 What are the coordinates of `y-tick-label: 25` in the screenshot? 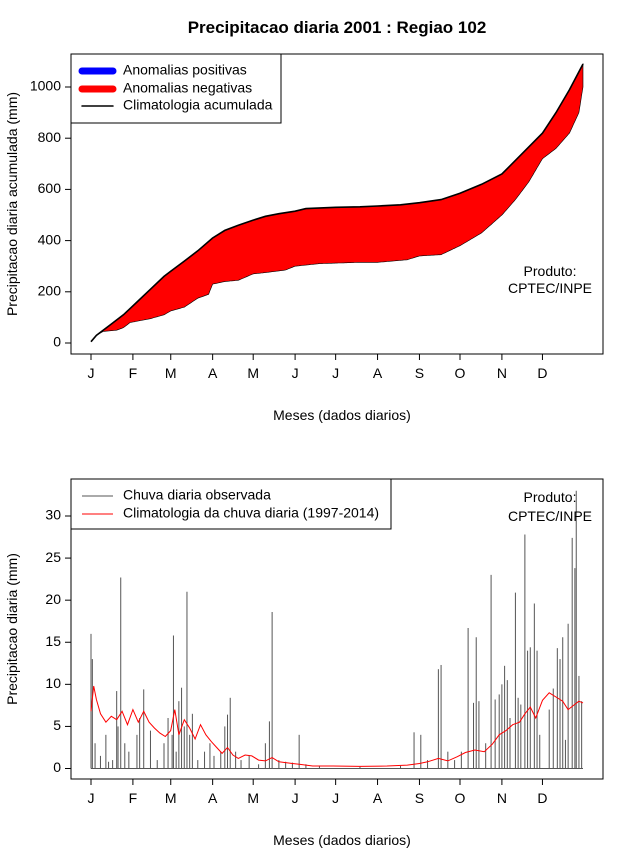 It's located at (53, 557).